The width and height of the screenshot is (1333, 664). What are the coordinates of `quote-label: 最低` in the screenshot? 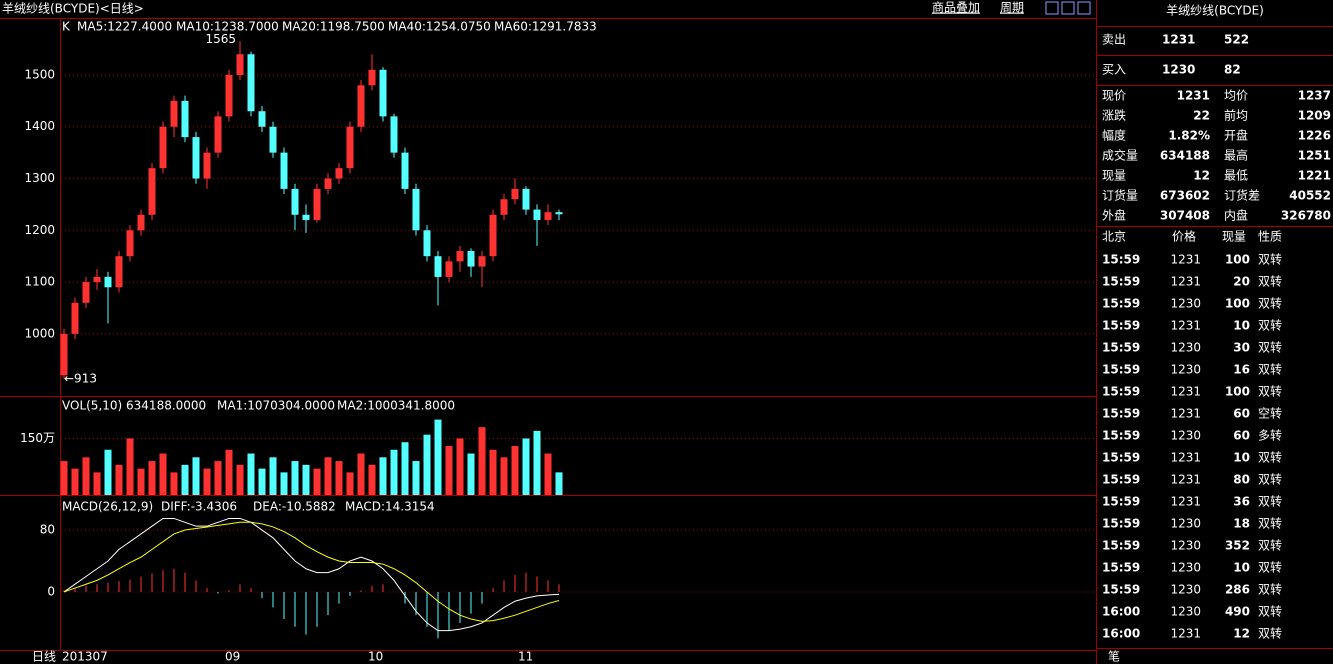 It's located at (1236, 176).